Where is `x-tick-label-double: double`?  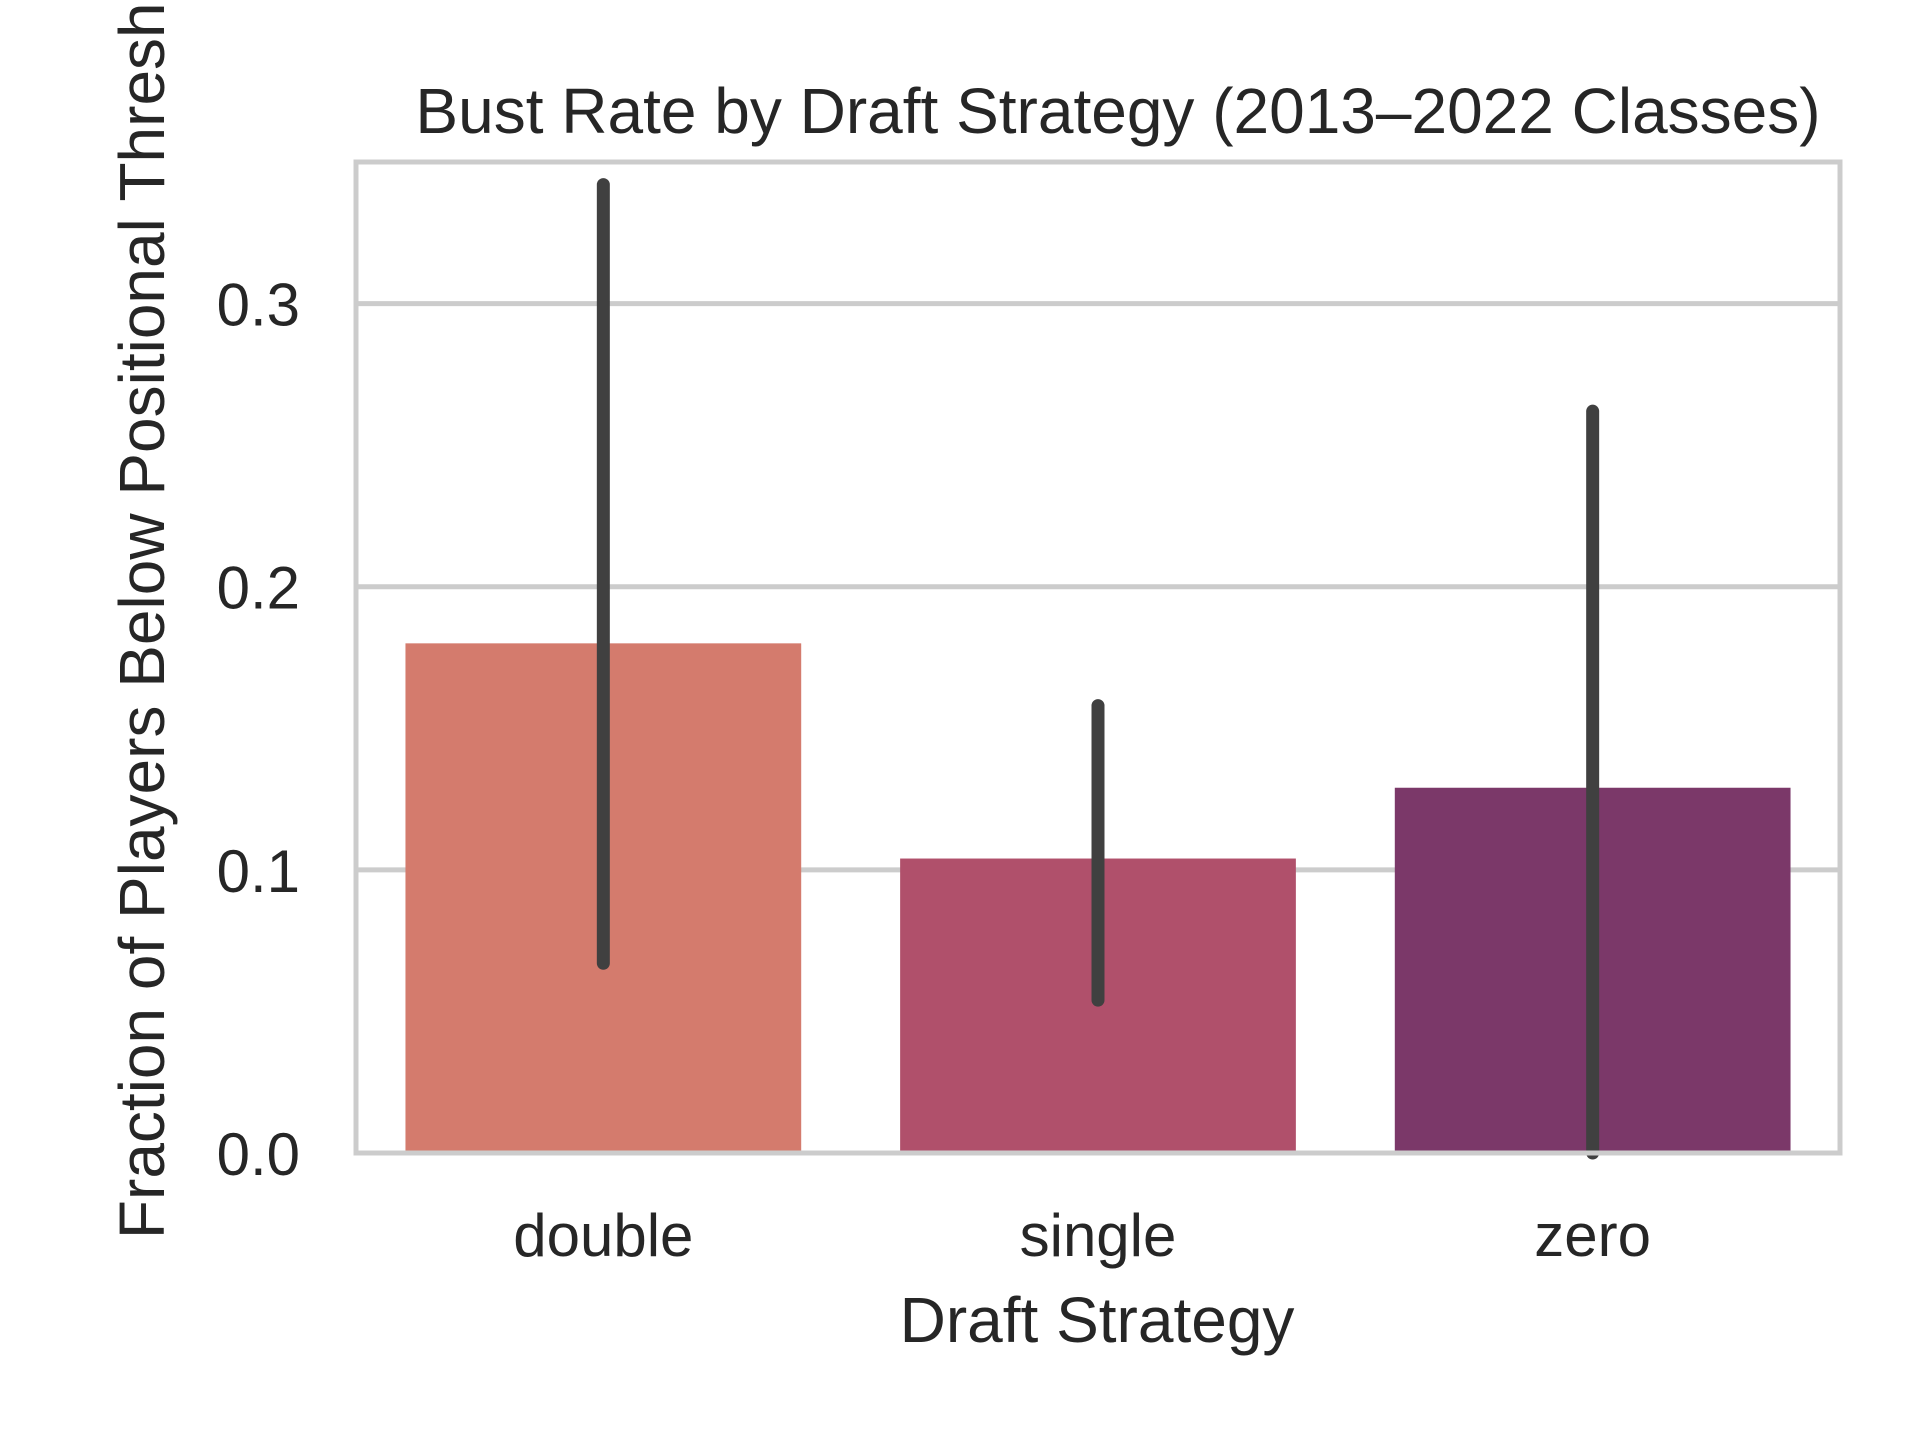
x-tick-label-double: double is located at coordinates (603, 1235).